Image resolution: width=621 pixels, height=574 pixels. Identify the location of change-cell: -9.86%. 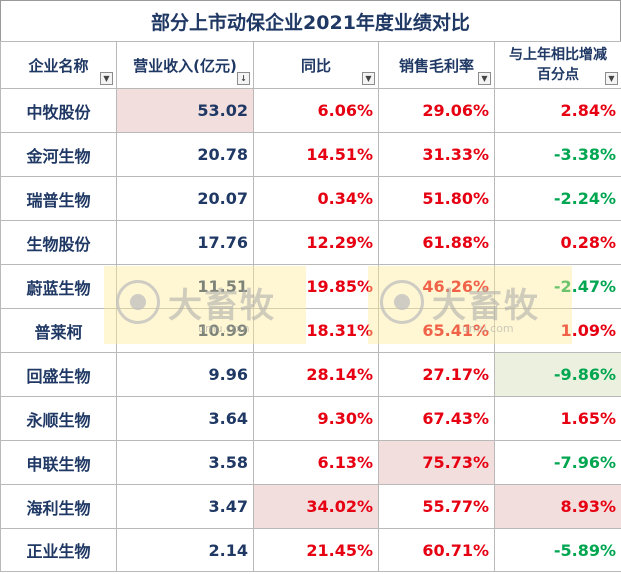
(557, 374).